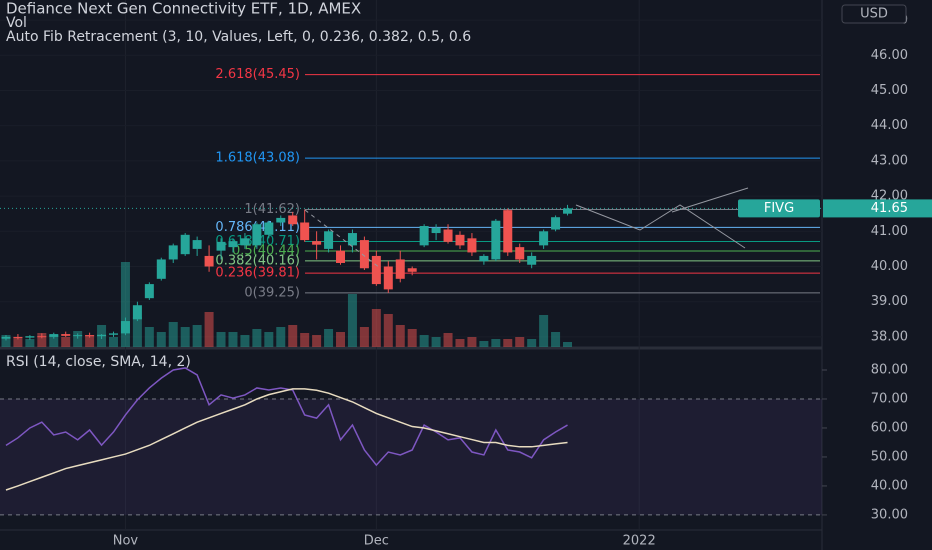 This screenshot has height=550, width=932. Describe the element at coordinates (889, 301) in the screenshot. I see `y-tick-label: 39.00` at that location.